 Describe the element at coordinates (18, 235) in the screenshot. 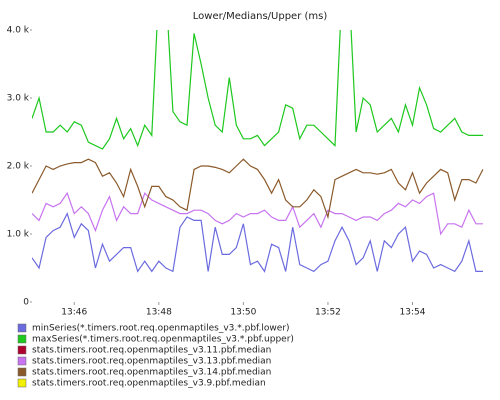

I see `y-tick-label: 1.0 k` at that location.